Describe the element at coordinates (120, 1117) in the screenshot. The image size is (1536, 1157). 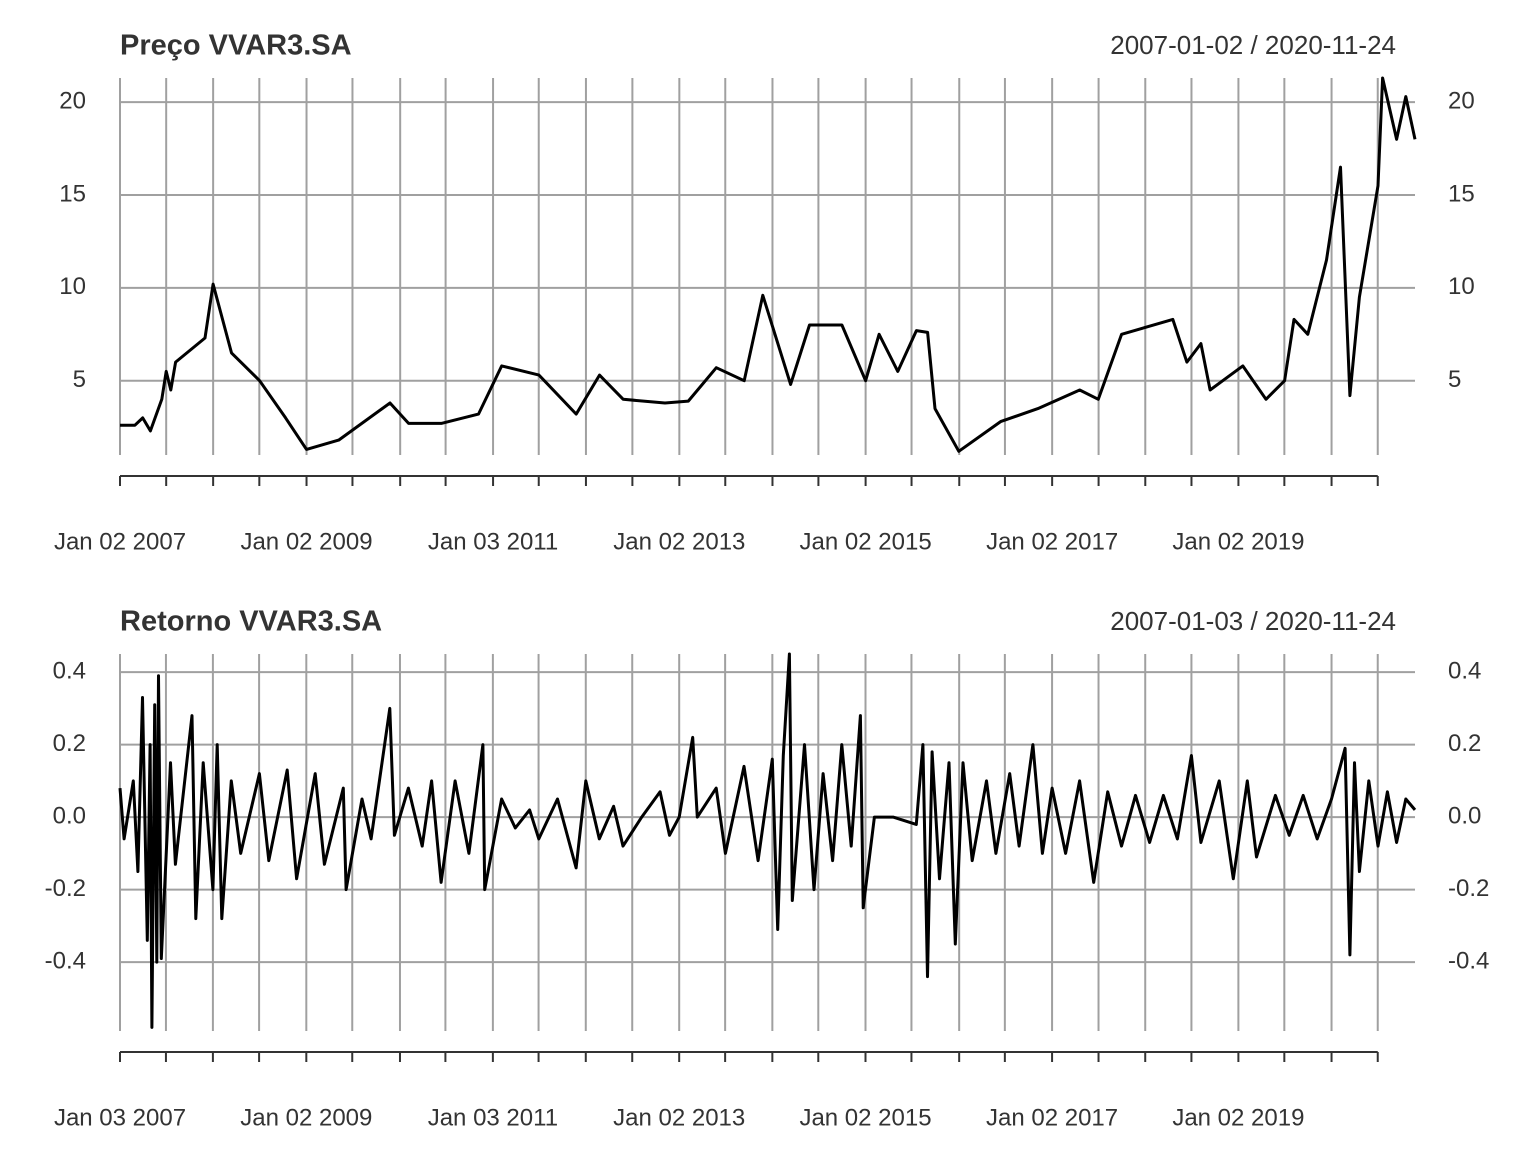
I see `x-tick-label: Jan 03 2007` at that location.